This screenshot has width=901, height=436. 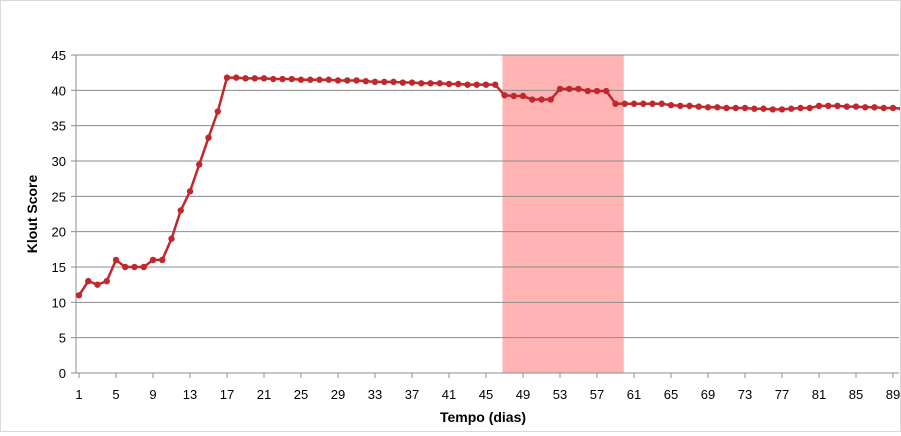 What do you see at coordinates (560, 394) in the screenshot?
I see `x-tick-label: 53` at bounding box center [560, 394].